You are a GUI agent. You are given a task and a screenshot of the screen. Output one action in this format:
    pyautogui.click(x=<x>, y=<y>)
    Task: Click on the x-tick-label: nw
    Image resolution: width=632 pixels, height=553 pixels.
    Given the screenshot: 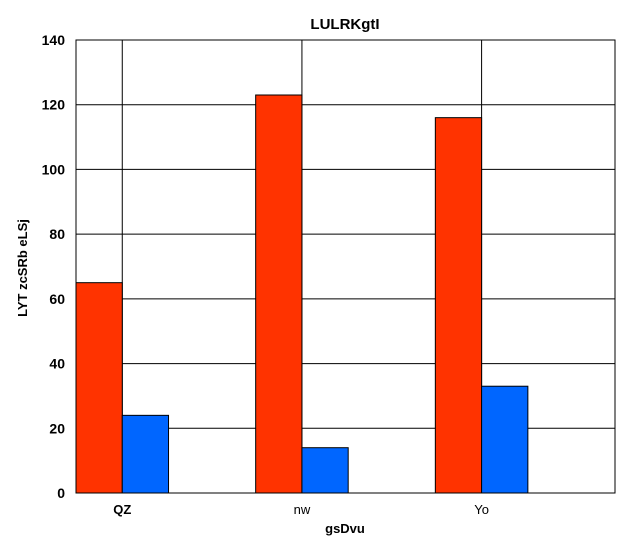 What is the action you would take?
    pyautogui.click(x=302, y=509)
    